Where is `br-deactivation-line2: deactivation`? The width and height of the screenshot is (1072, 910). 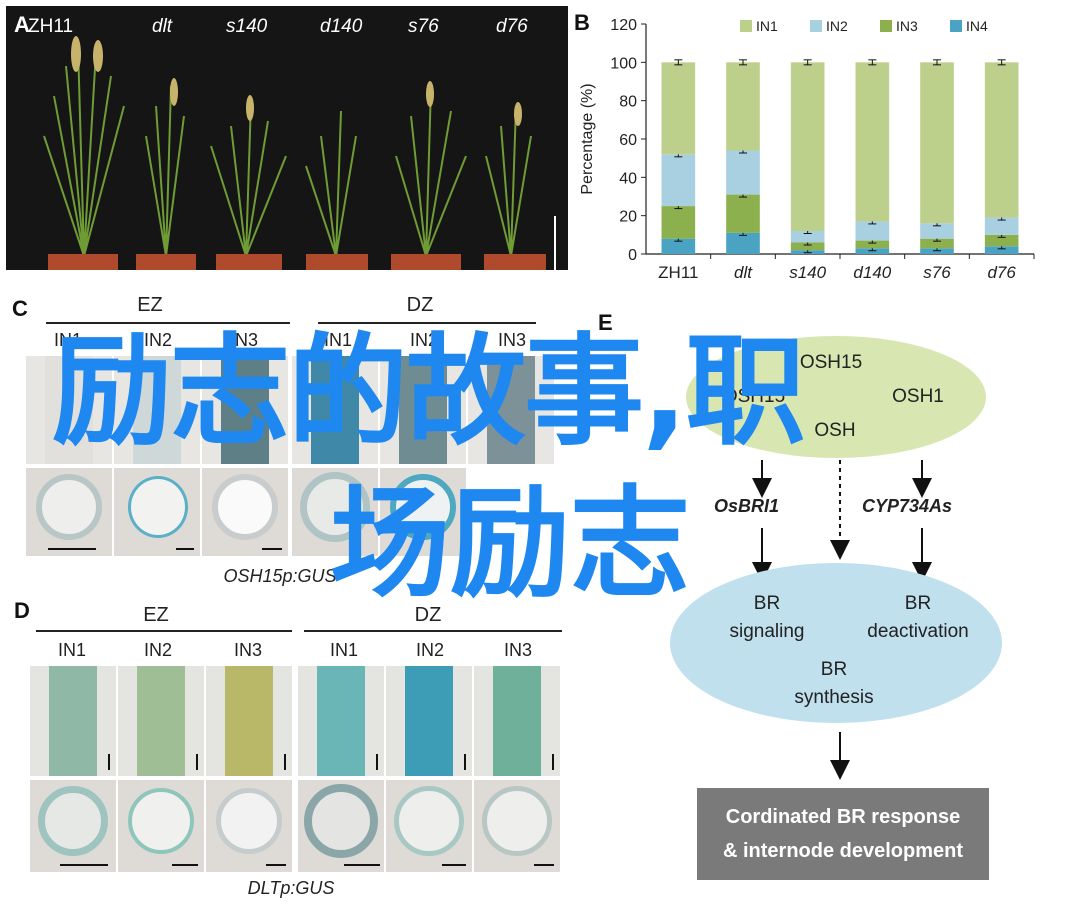 br-deactivation-line2: deactivation is located at coordinates (918, 631).